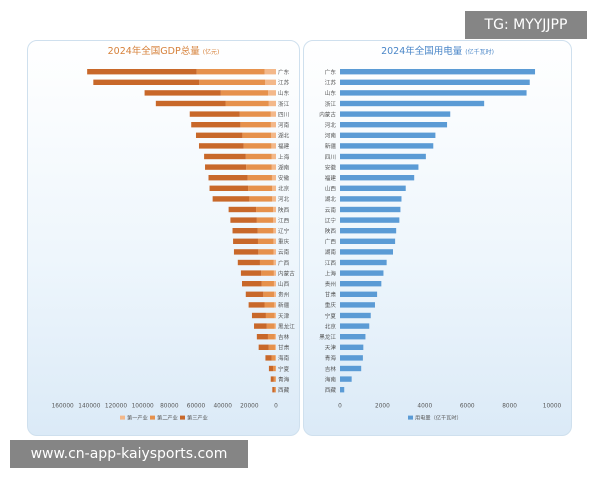 This screenshot has height=480, width=600. I want to click on gdp-province-label: 湖北, so click(284, 136).